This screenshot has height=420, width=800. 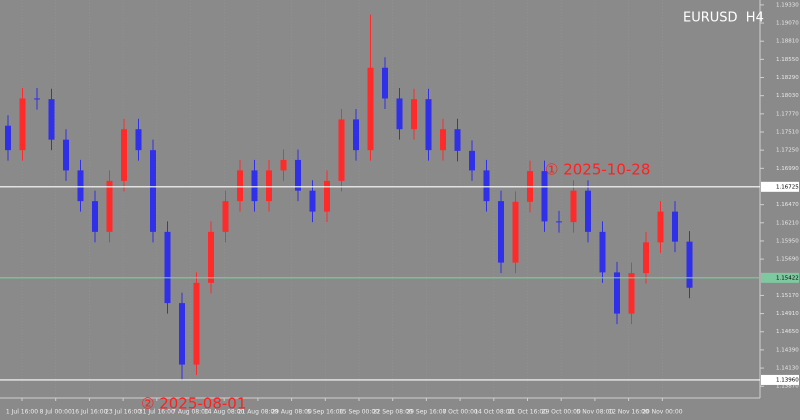 I want to click on price-label: 1.13960, so click(x=787, y=380).